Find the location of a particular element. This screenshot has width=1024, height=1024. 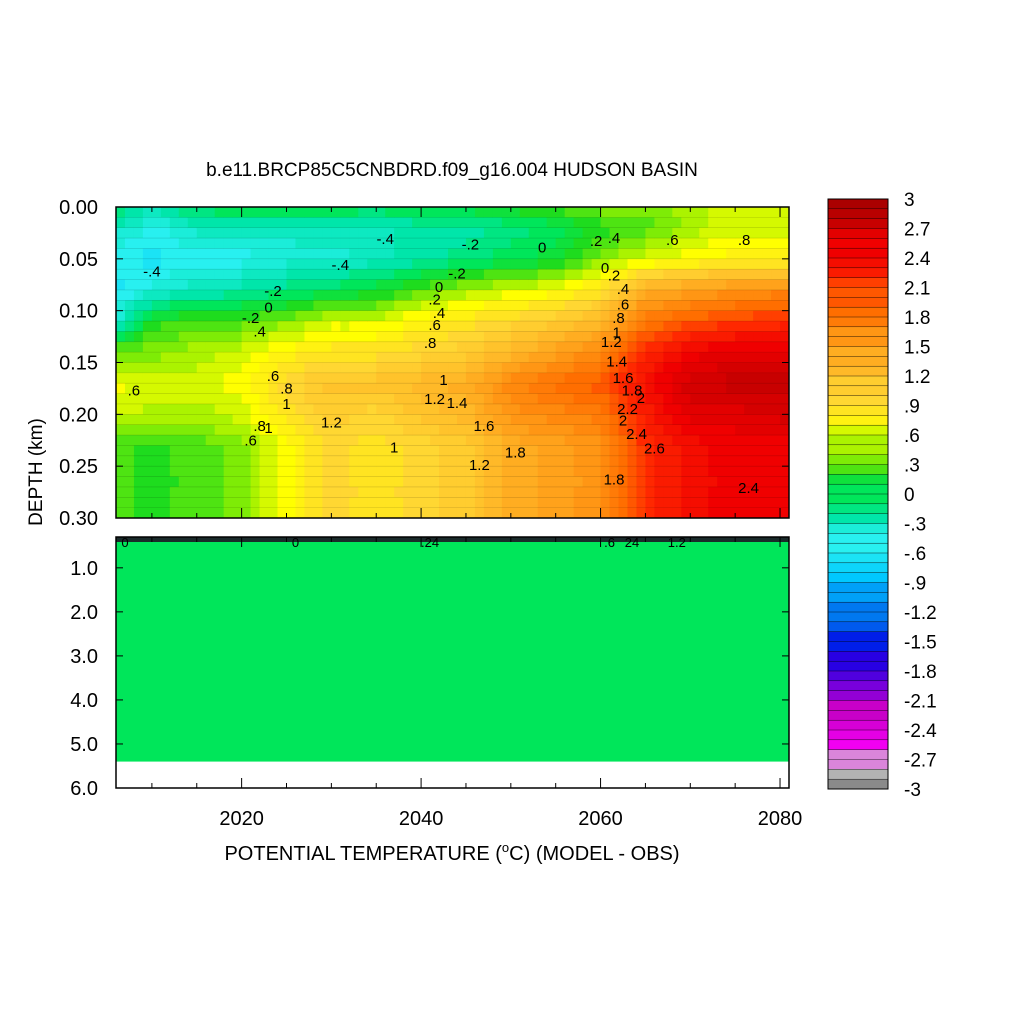

x-tick-label: 2080 is located at coordinates (780, 819).